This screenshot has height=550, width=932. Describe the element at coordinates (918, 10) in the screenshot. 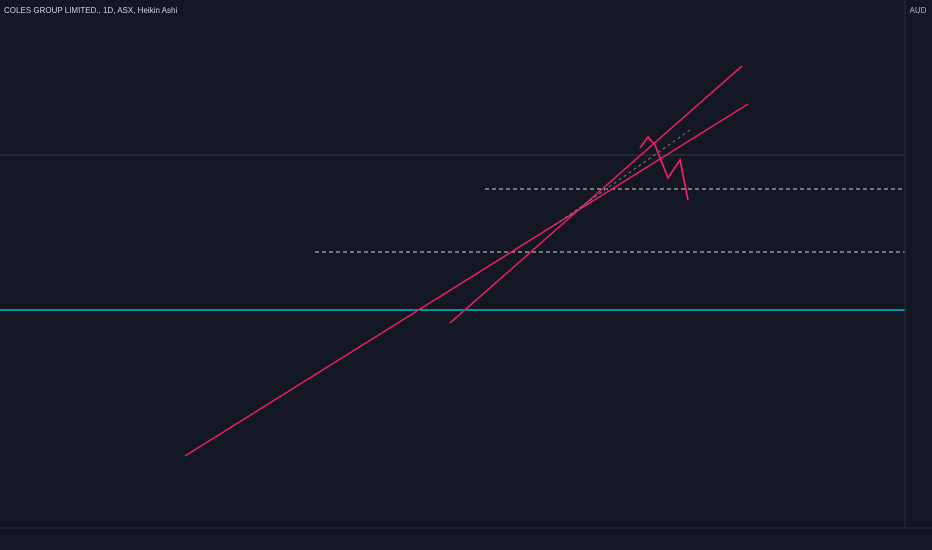

I see `currency: AUD` at that location.